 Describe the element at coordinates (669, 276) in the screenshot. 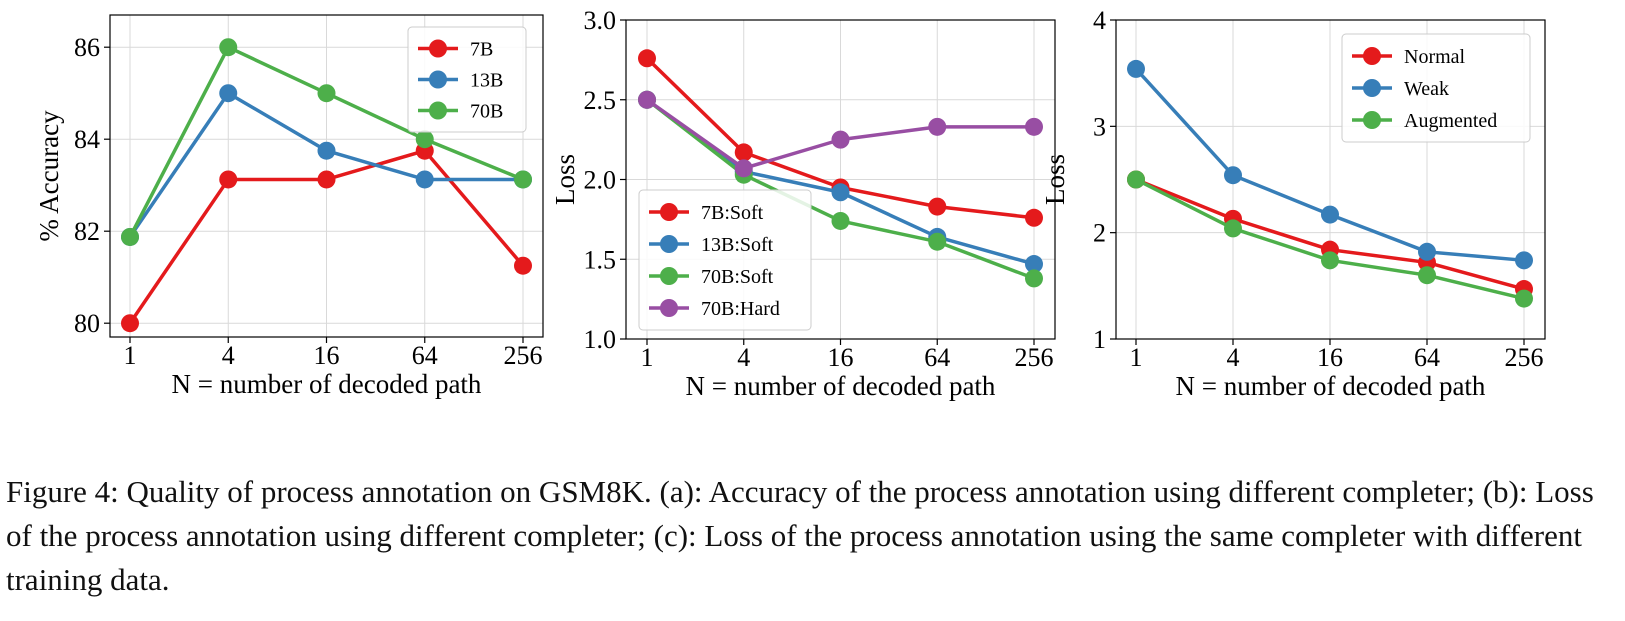

I see `legend-marker-70b-soft` at that location.